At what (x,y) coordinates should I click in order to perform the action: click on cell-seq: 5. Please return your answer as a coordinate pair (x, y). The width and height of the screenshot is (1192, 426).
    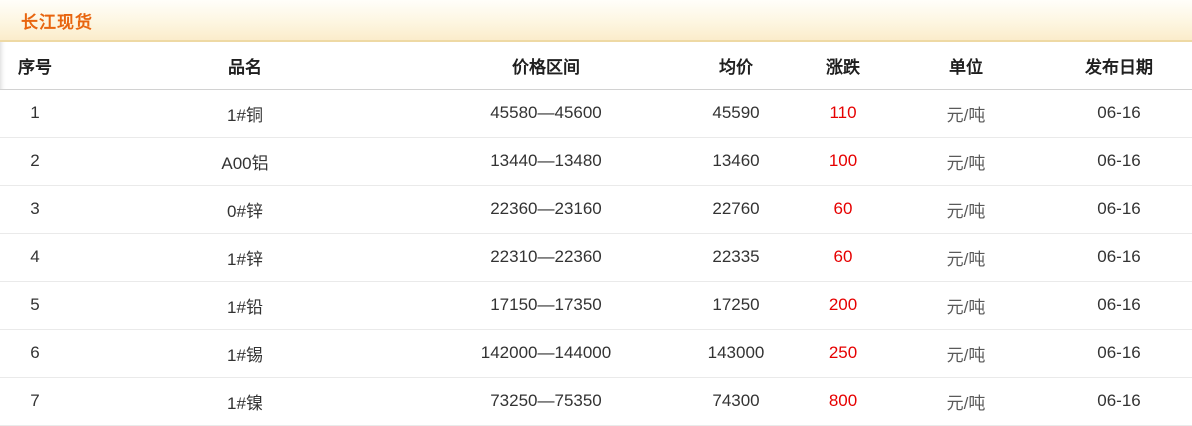
    Looking at the image, I should click on (35, 304).